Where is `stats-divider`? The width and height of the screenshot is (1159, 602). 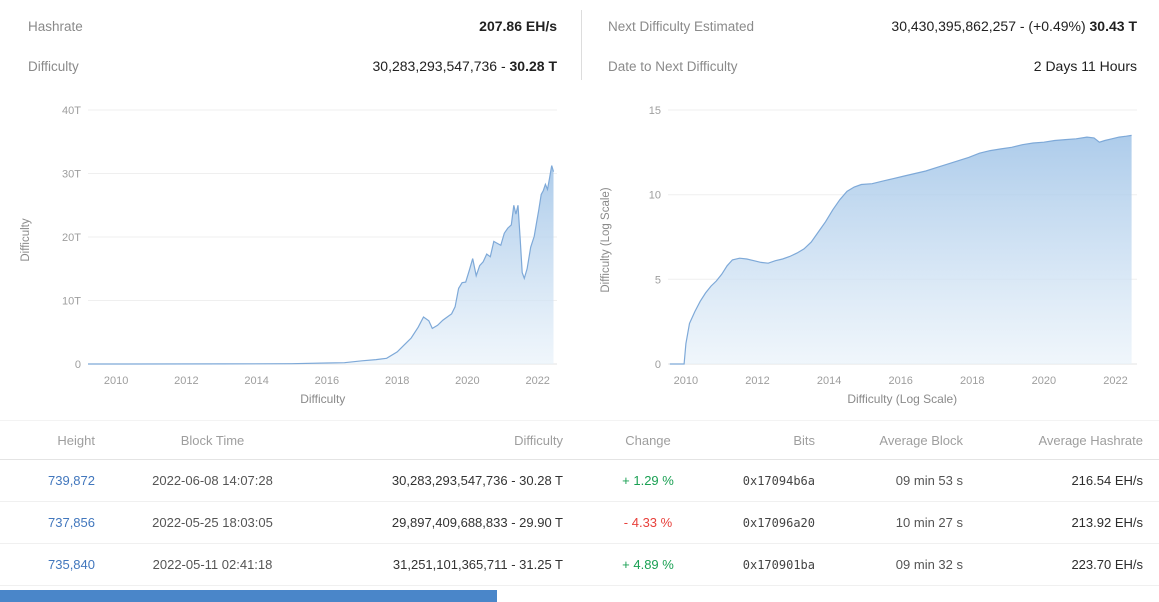 stats-divider is located at coordinates (581, 45).